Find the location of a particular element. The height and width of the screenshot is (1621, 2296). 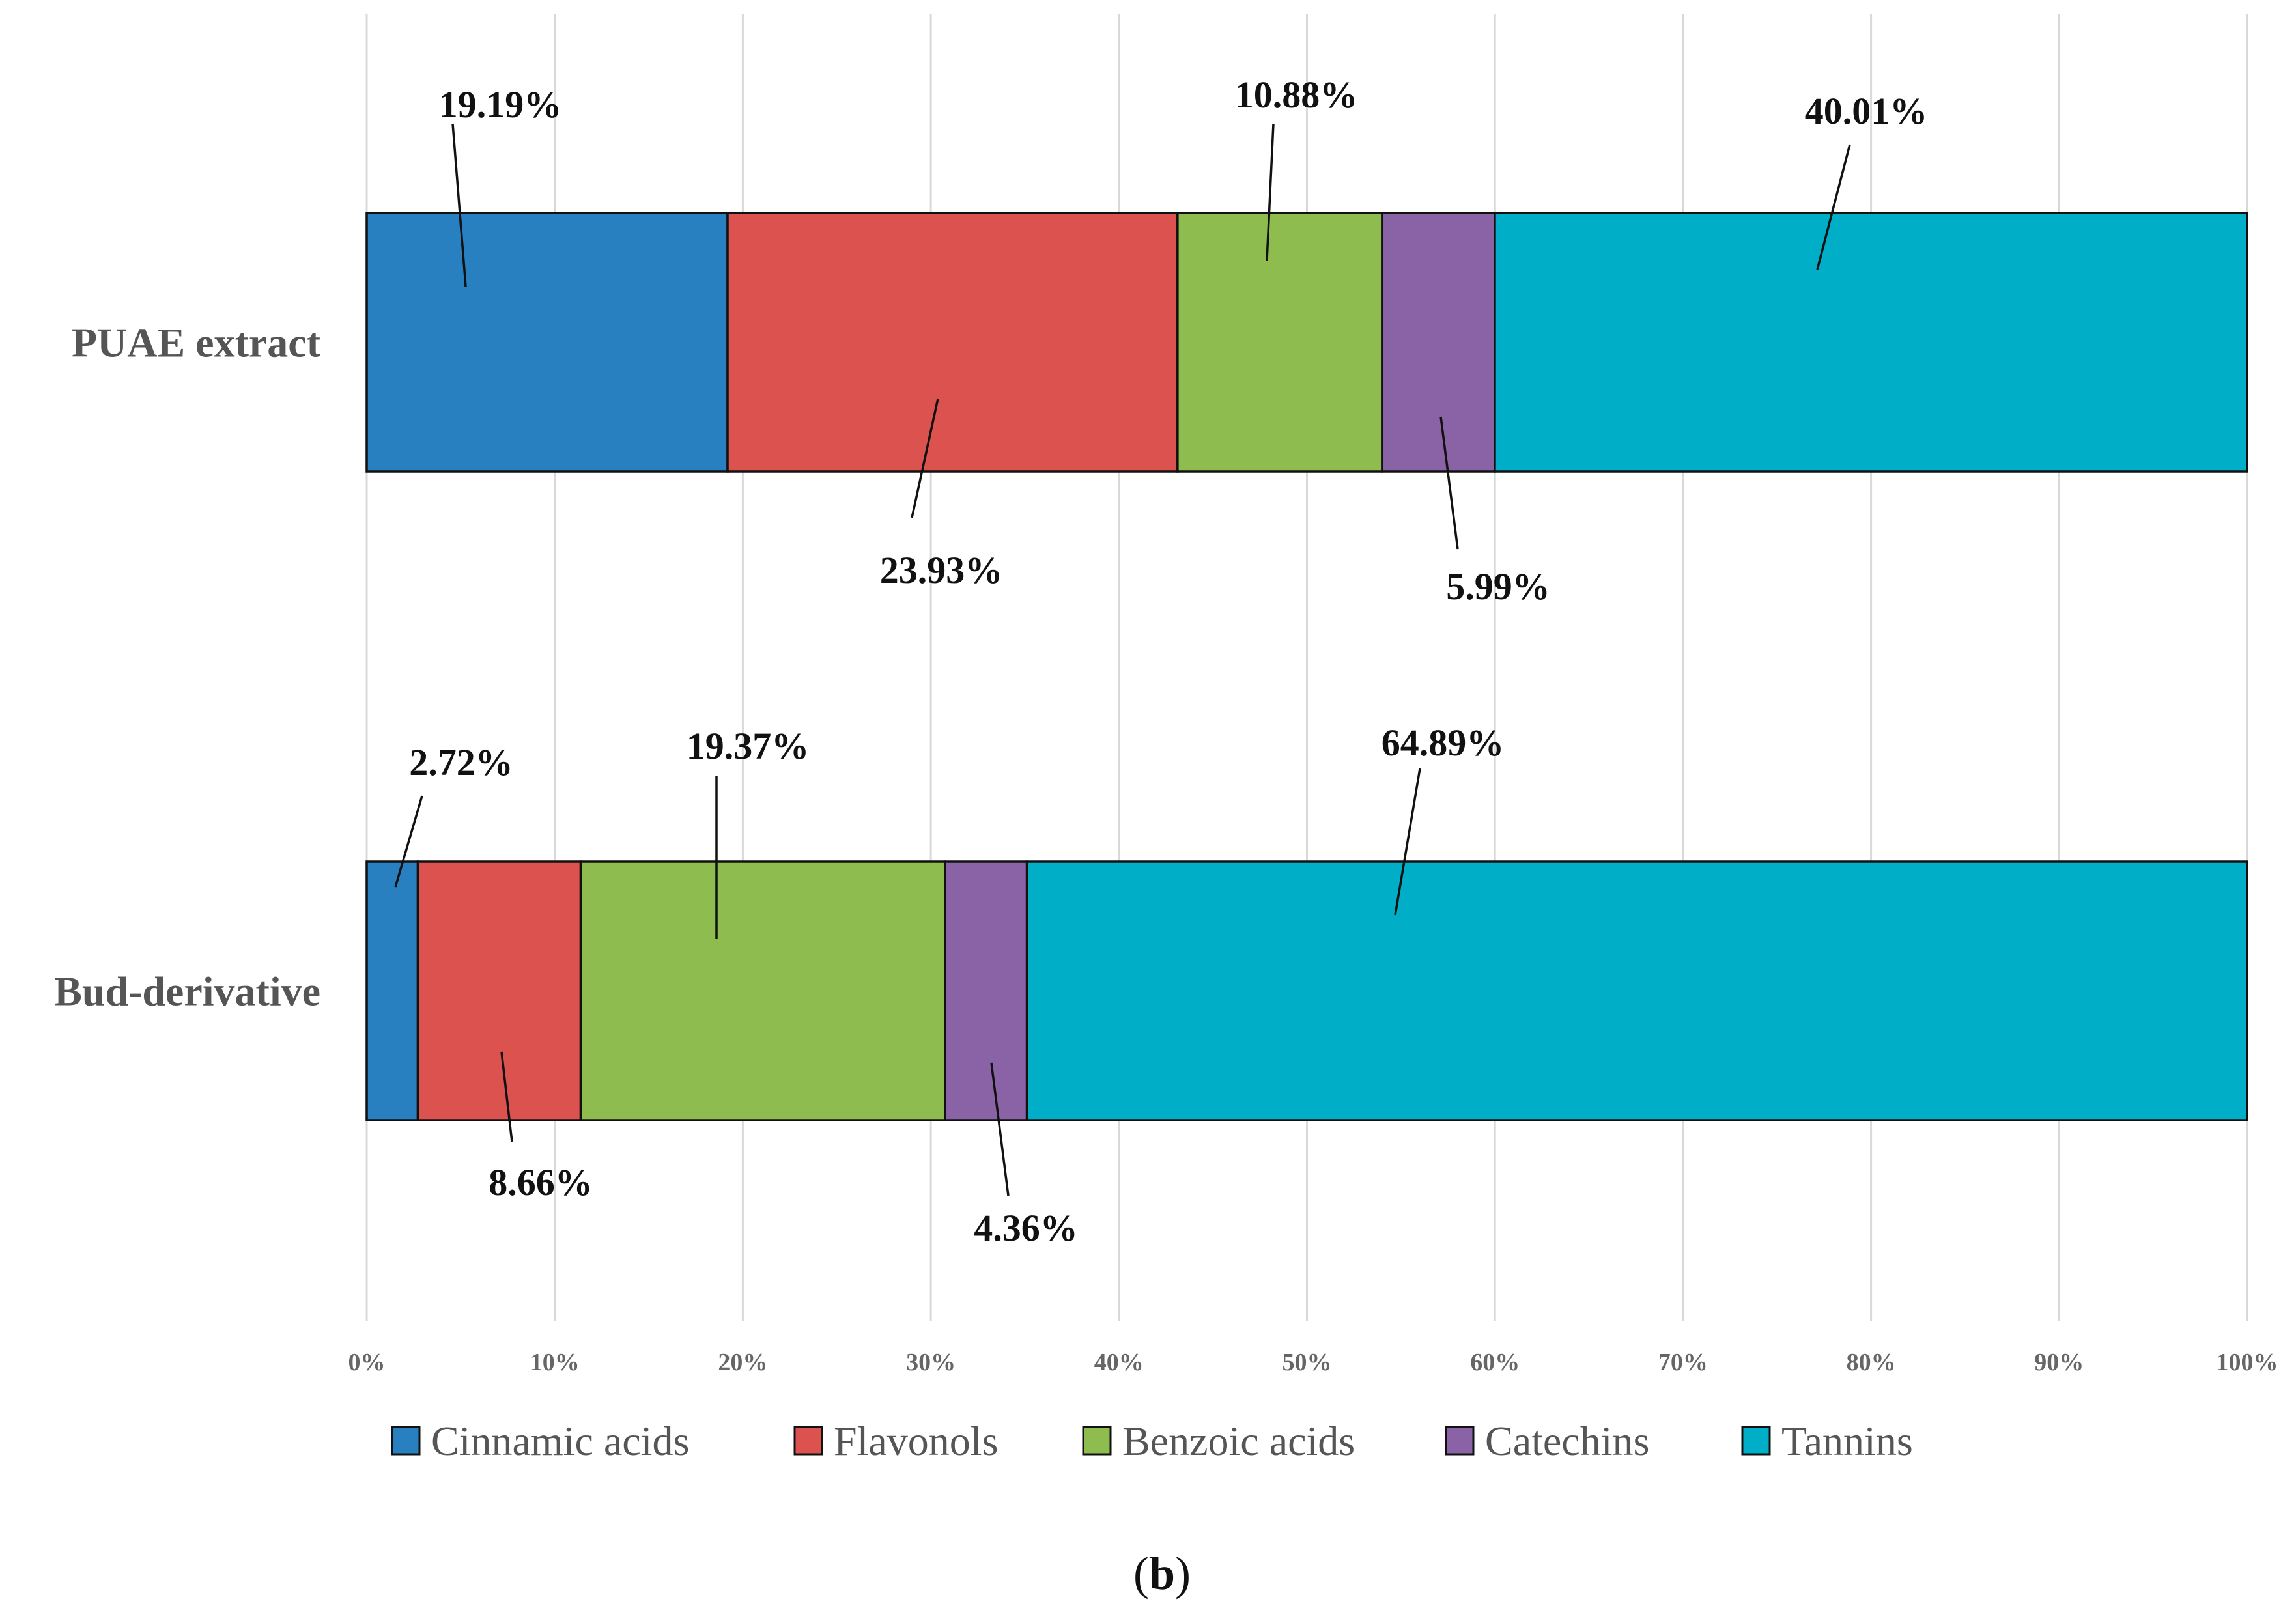

x-tick-label-40: 40% is located at coordinates (1119, 1362).